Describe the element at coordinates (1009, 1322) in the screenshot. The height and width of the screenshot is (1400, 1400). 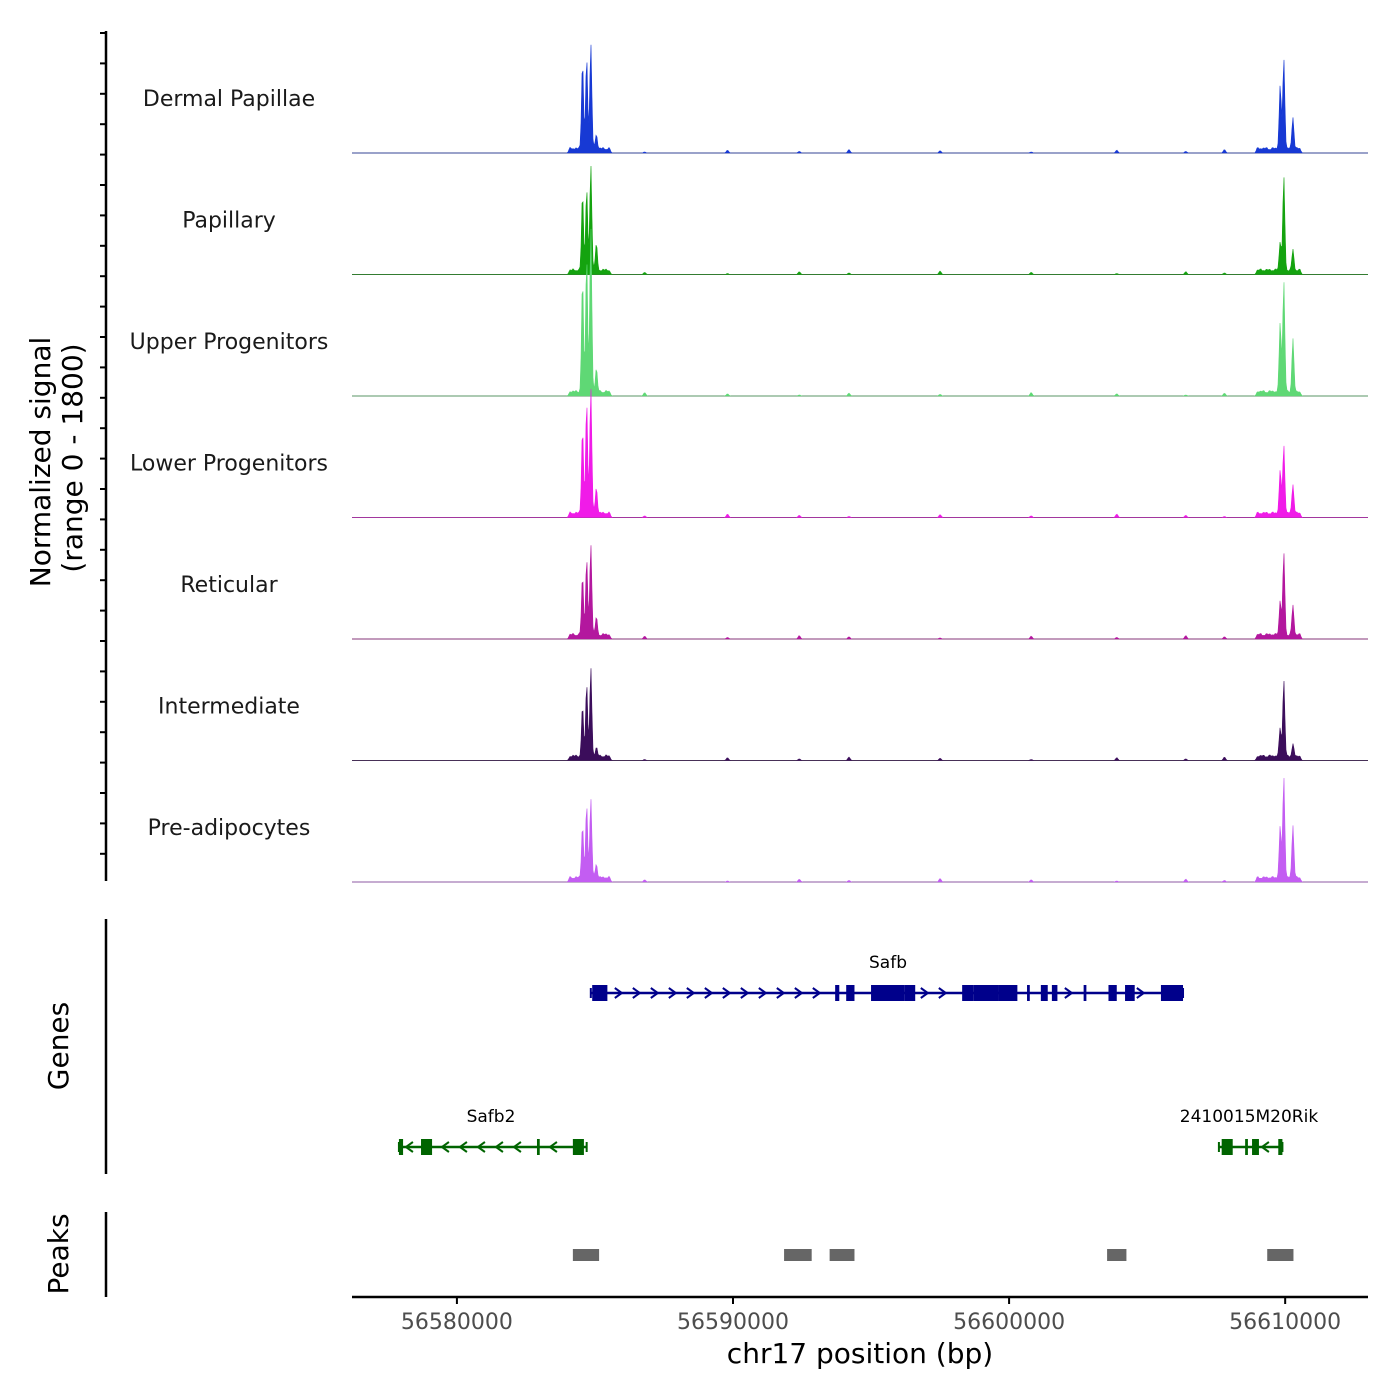
I see `x-tick-label: 56600000` at that location.